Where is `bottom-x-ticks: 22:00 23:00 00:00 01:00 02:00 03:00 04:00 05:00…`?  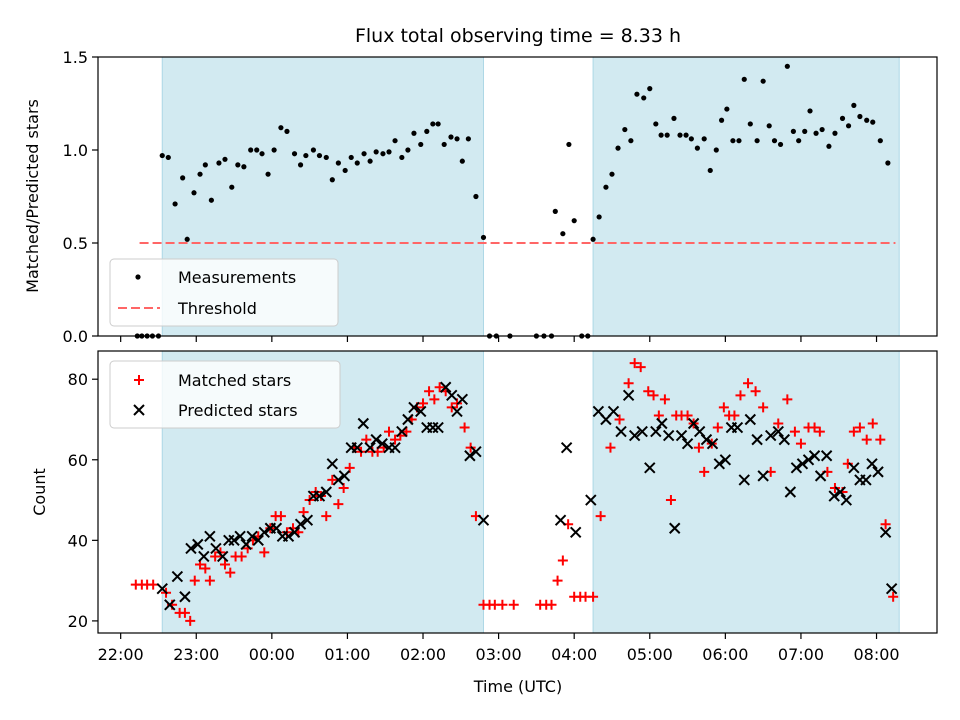
bottom-x-ticks: 22:00 23:00 00:00 01:00 02:00 03:00 04:00 05:00… is located at coordinates (499, 648).